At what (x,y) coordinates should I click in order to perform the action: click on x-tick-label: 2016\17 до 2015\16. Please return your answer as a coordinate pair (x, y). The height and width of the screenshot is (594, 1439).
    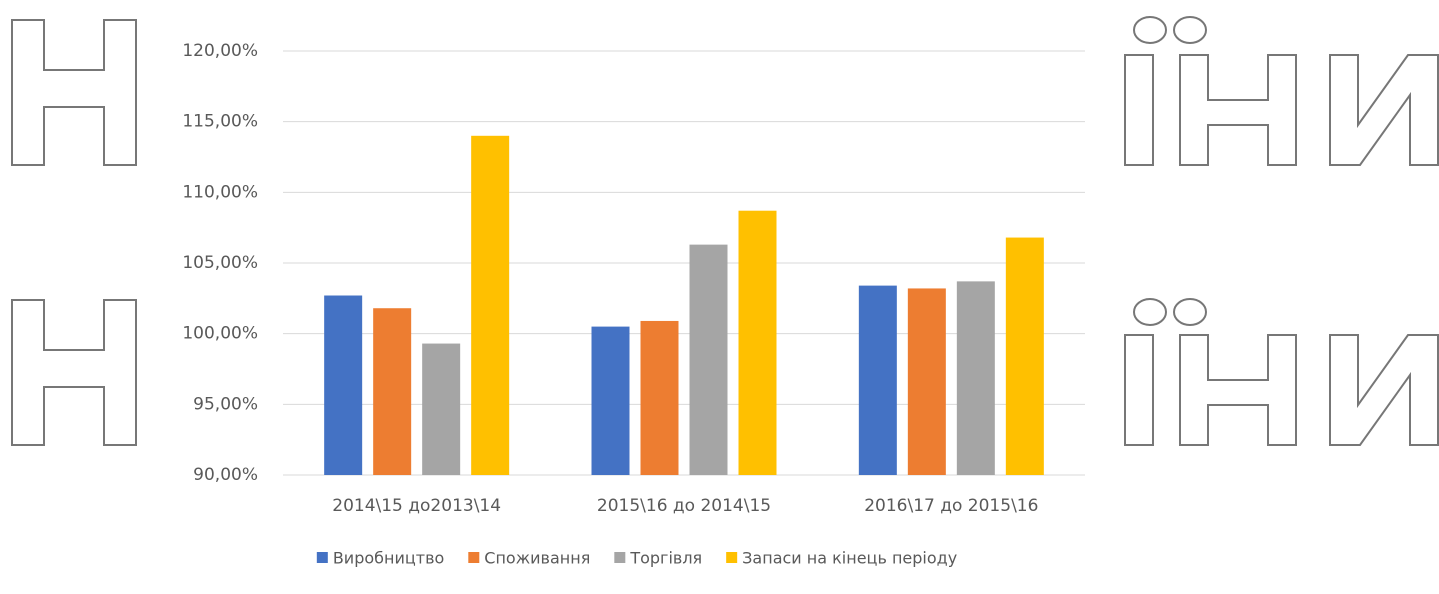
    Looking at the image, I should click on (951, 506).